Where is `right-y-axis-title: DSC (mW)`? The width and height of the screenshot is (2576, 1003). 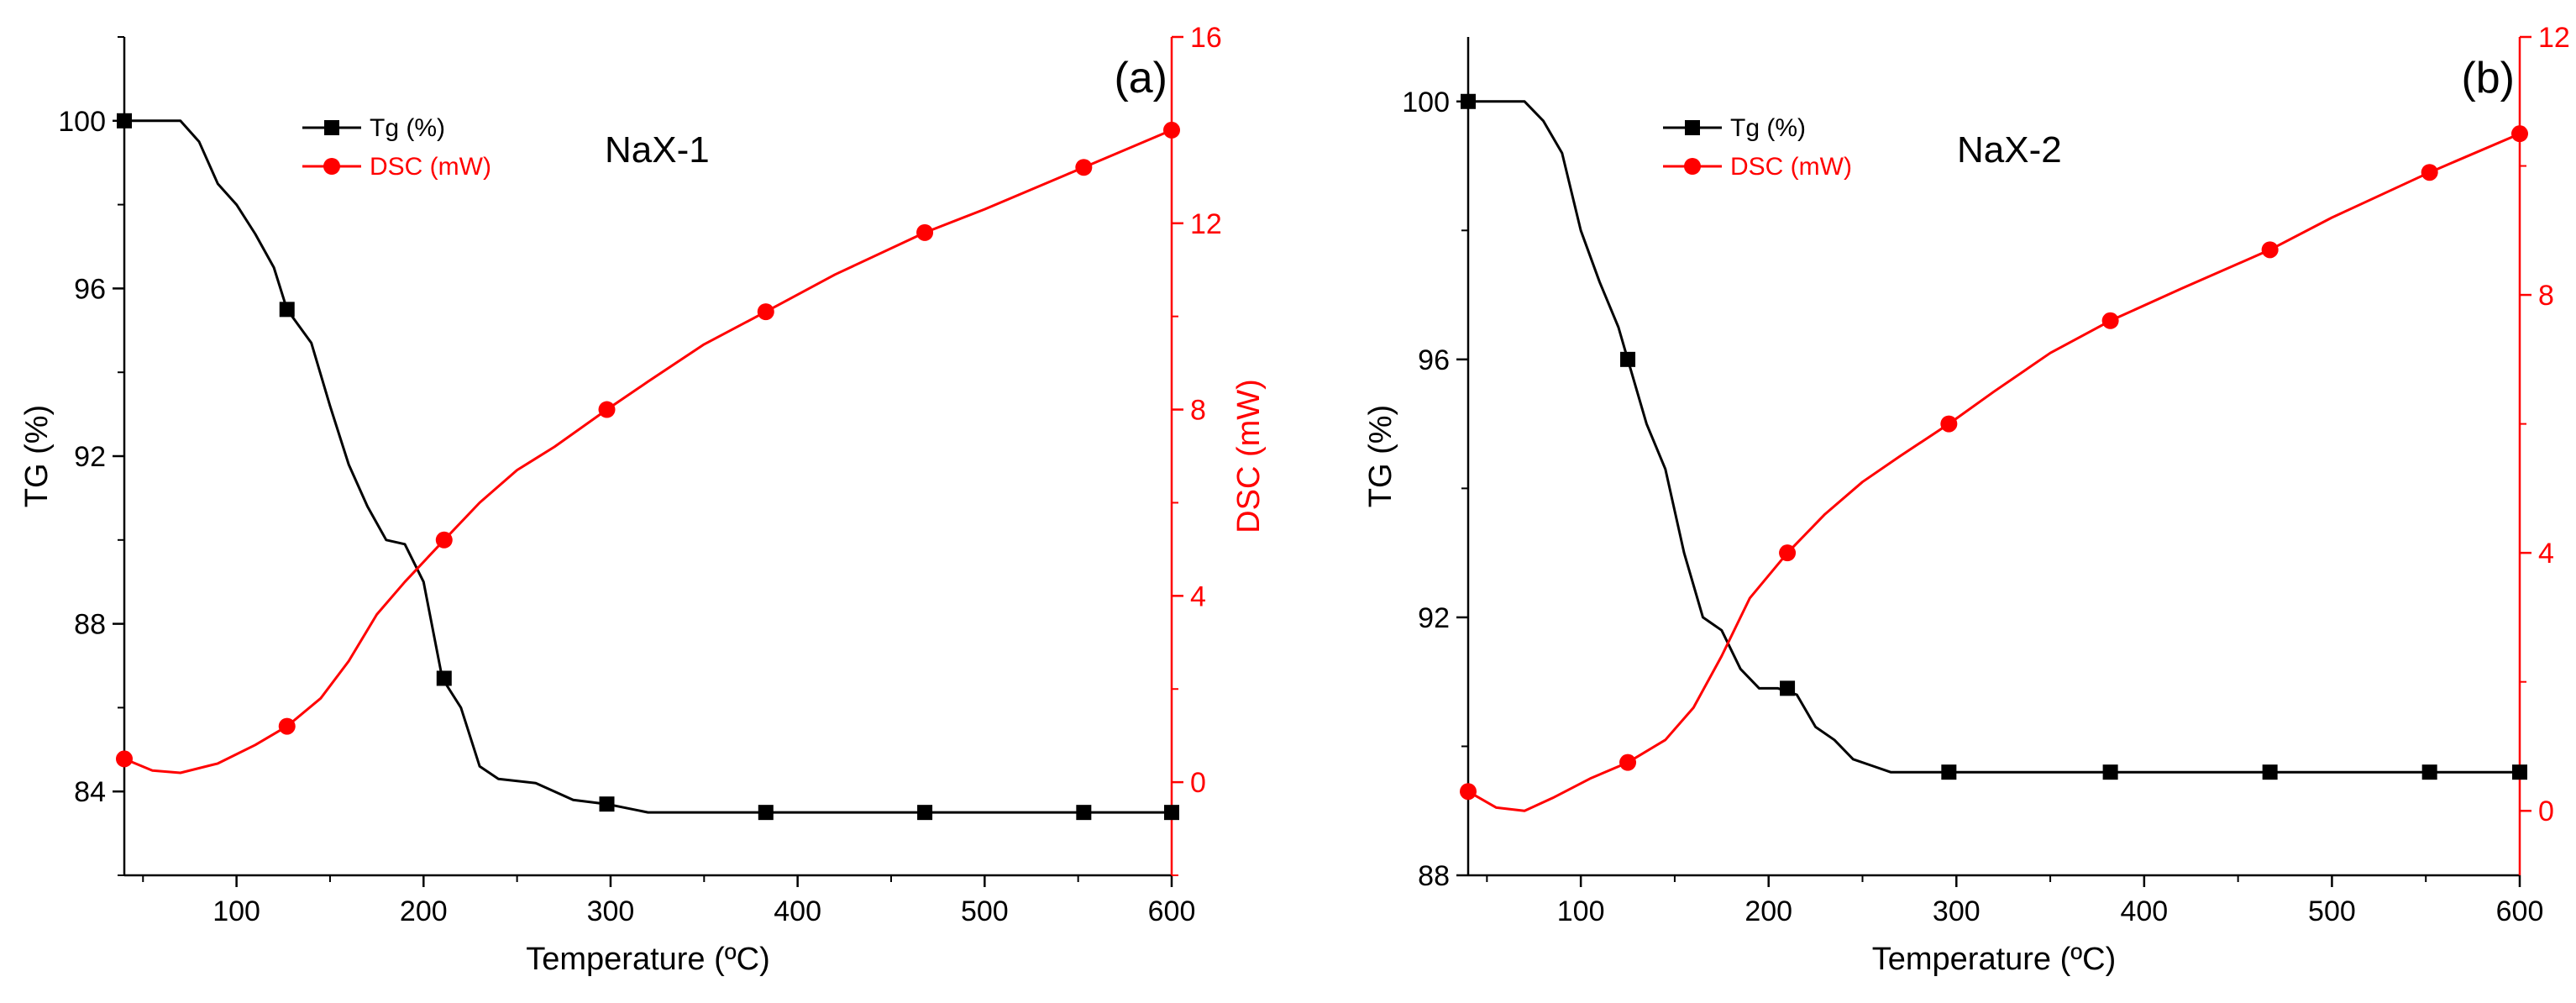 right-y-axis-title: DSC (mW) is located at coordinates (1249, 456).